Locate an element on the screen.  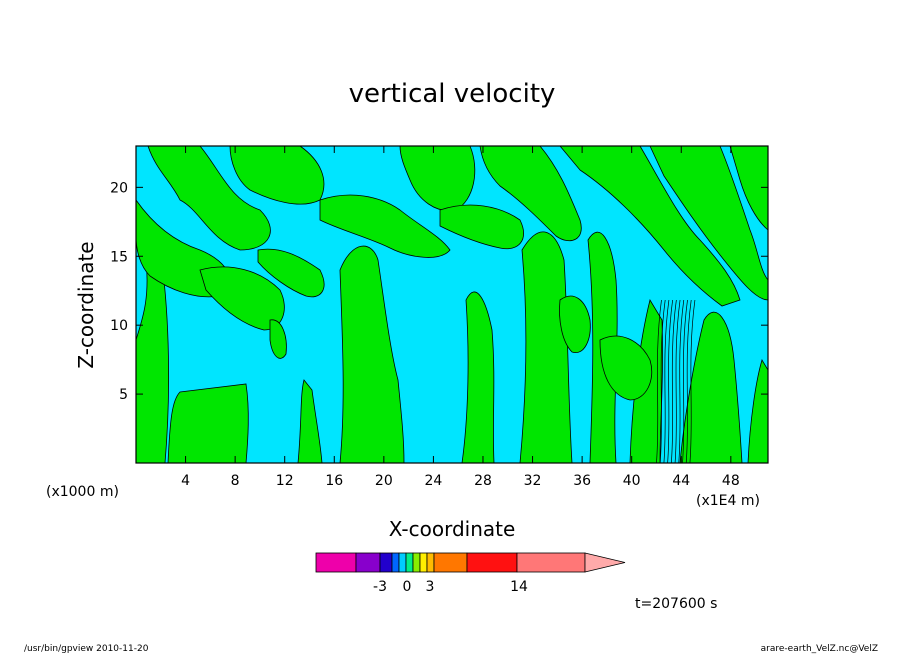
footer-left: /usr/bin/gpview 2010-11-20 is located at coordinates (86, 649).